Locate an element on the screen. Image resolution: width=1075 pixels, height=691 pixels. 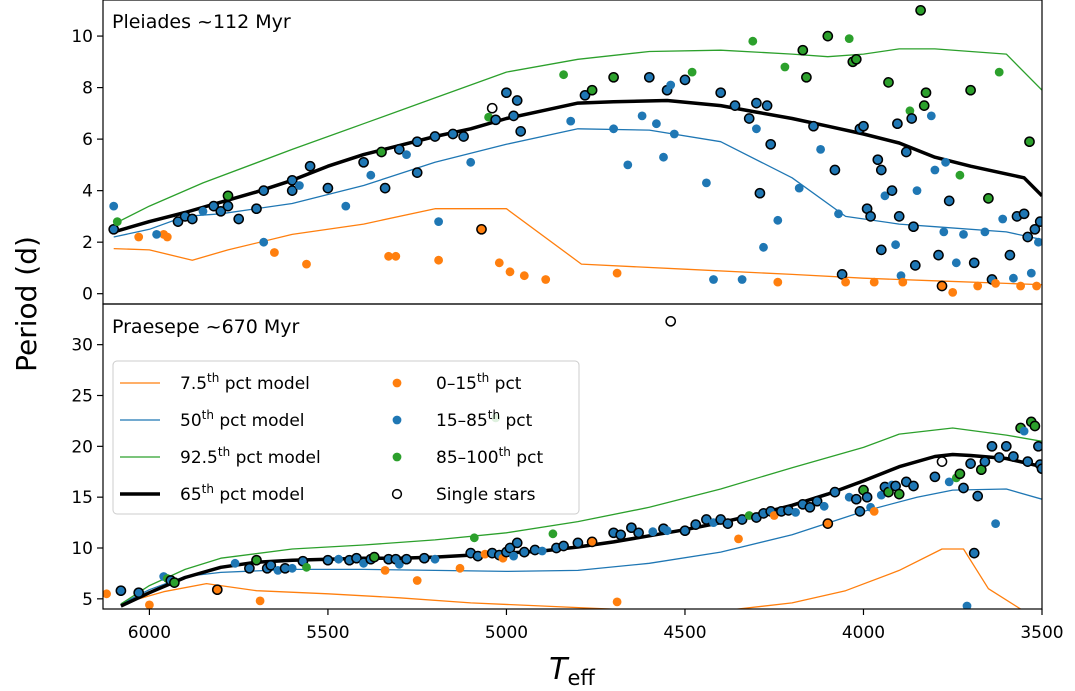
legend-label: 15–85th pct is located at coordinates (484, 419).